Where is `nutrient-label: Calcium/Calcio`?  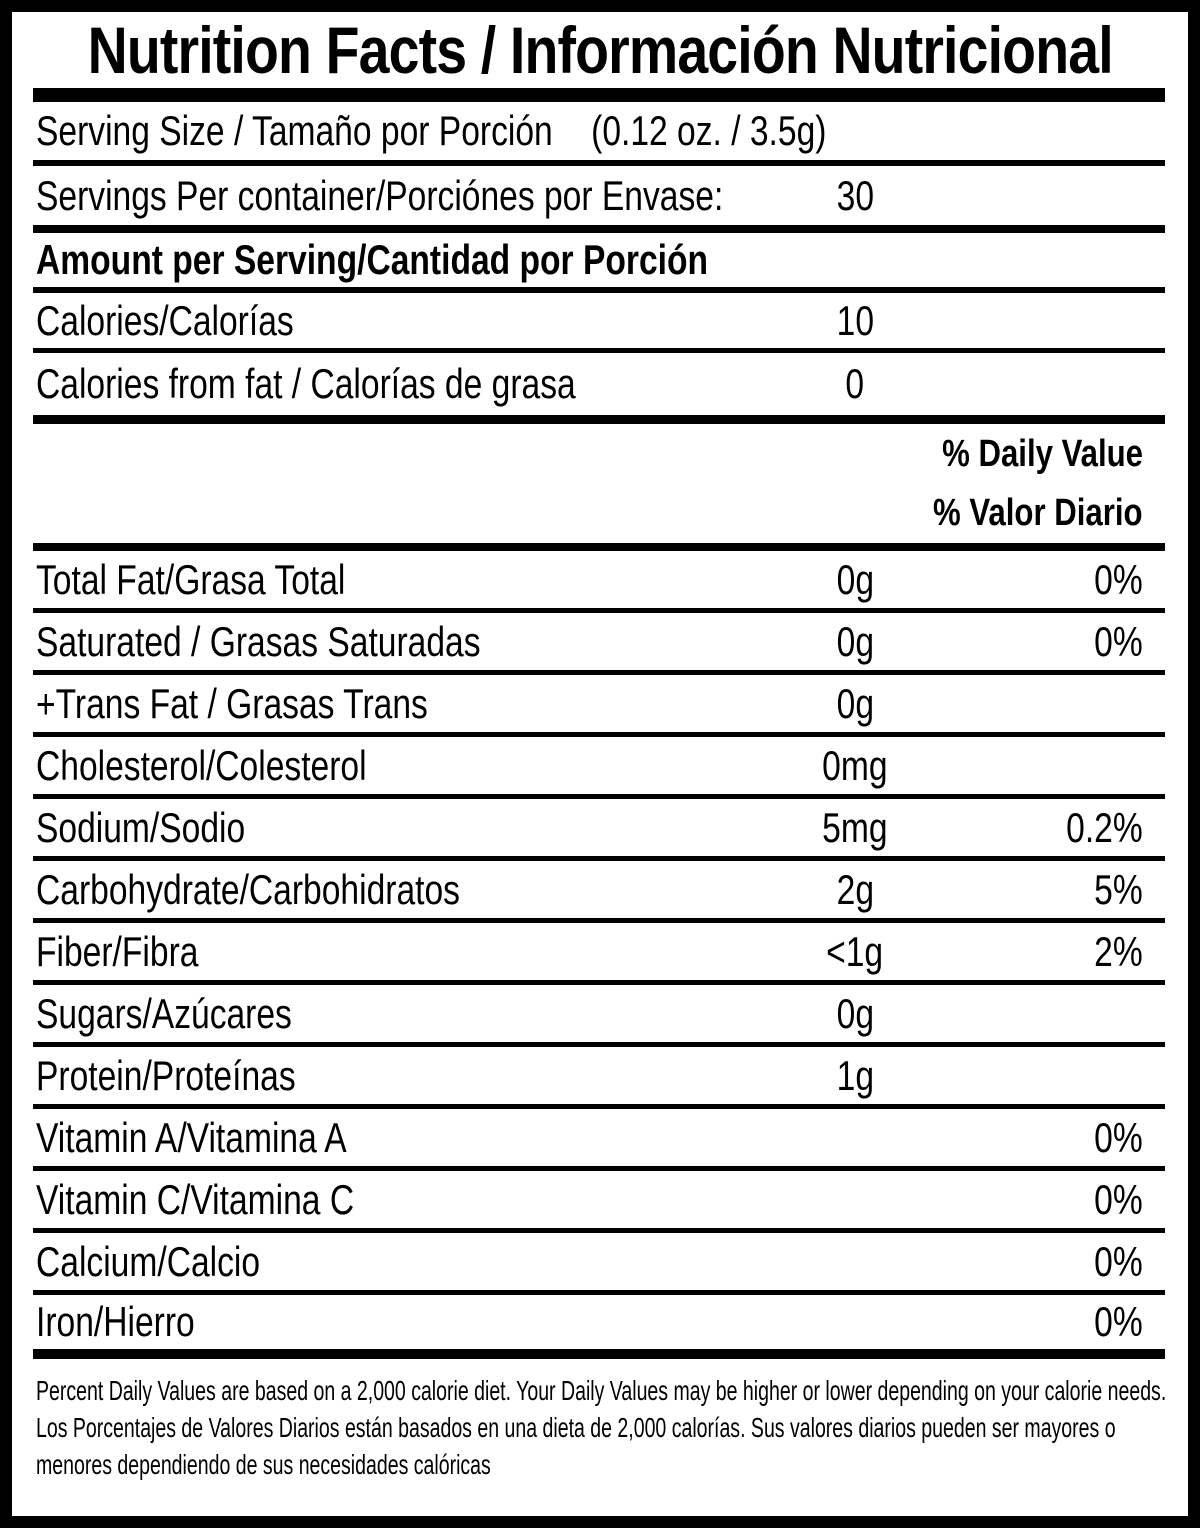 nutrient-label: Calcium/Calcio is located at coordinates (148, 1261).